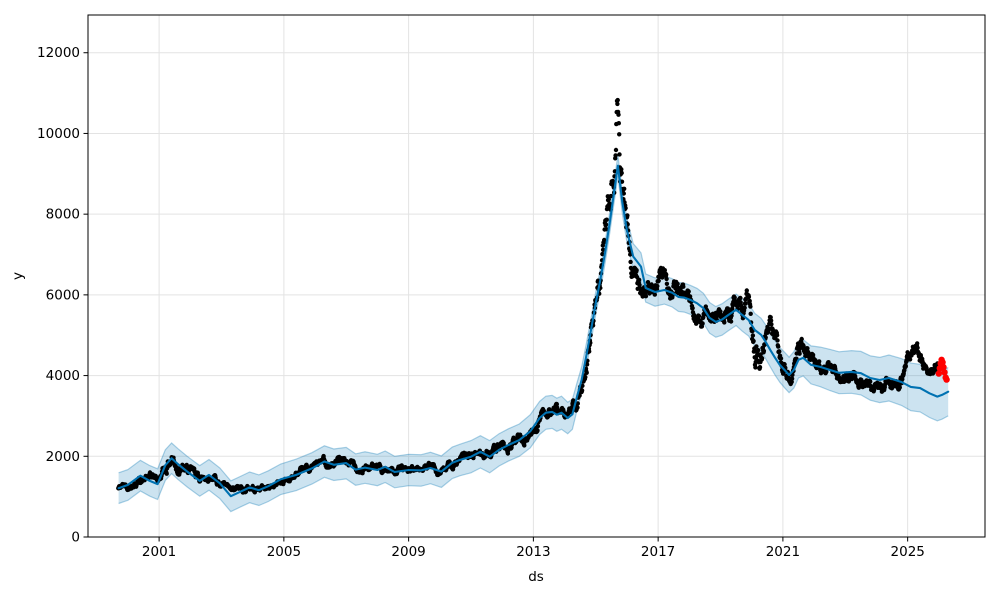  Describe the element at coordinates (75, 538) in the screenshot. I see `y-tick-label: 0` at that location.